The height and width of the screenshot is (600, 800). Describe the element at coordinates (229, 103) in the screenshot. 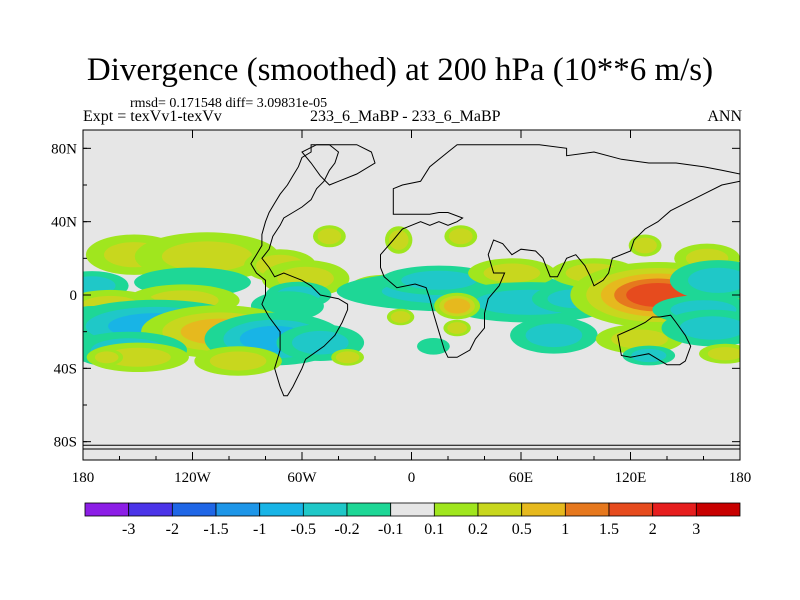

I see `rmsd-diff-stats: rmsd= 0.171548 diff= 3.09831e-05` at that location.